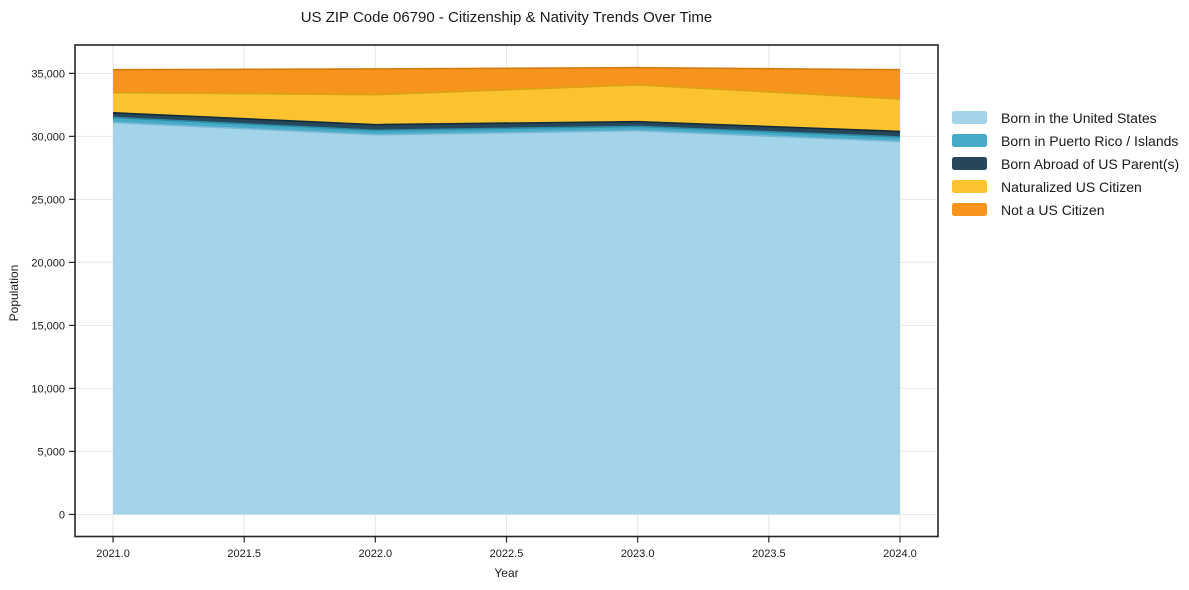 The height and width of the screenshot is (590, 1189). What do you see at coordinates (1071, 186) in the screenshot?
I see `legend-label-naturalized: Naturalized US Citizen` at bounding box center [1071, 186].